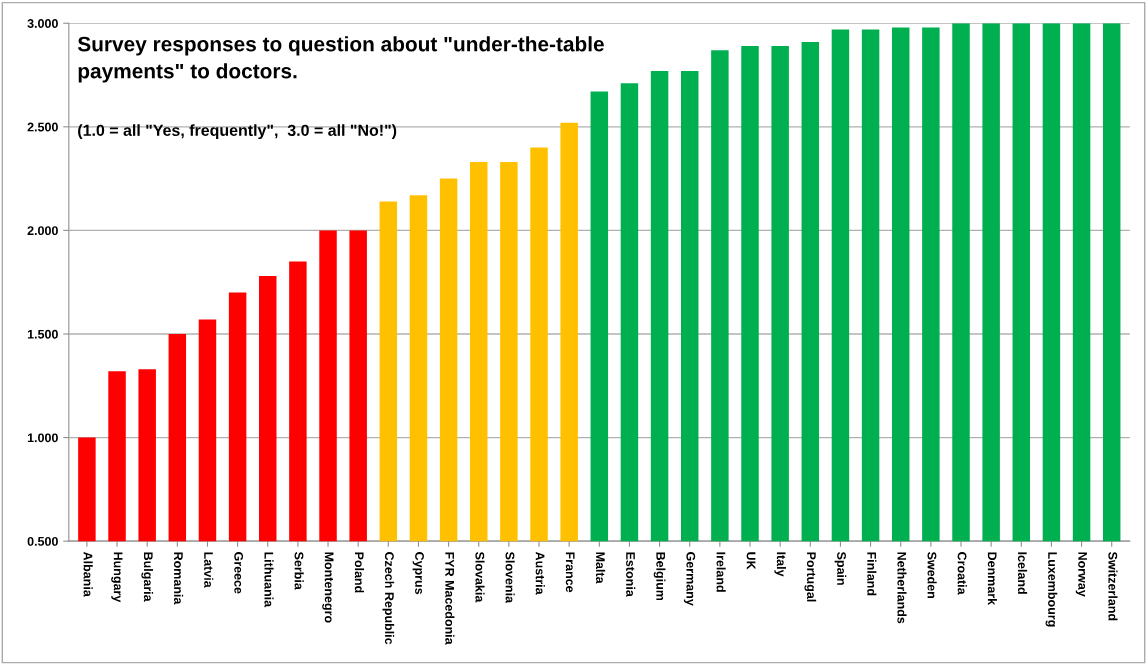  Describe the element at coordinates (992, 579) in the screenshot. I see `x-tick-label: Denmark` at that location.